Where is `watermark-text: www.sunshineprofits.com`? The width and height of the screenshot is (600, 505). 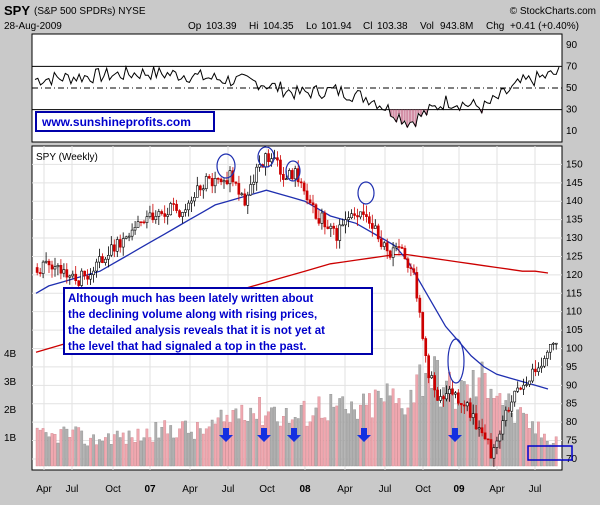 watermark-text: www.sunshineprofits.com is located at coordinates (116, 122).